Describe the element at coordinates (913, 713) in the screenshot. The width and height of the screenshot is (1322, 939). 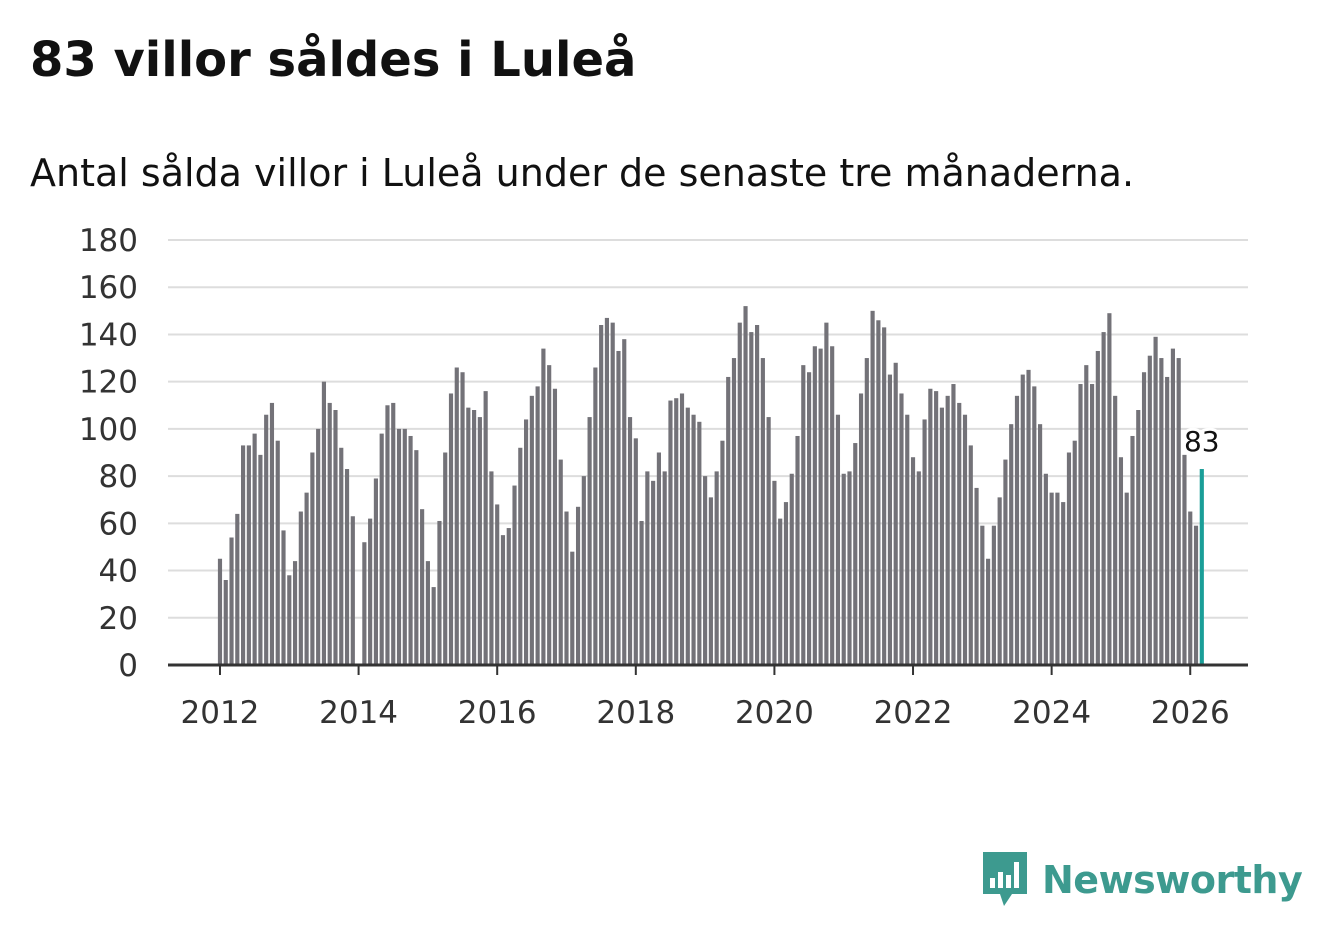
I see `x-tick-label: 2022` at that location.